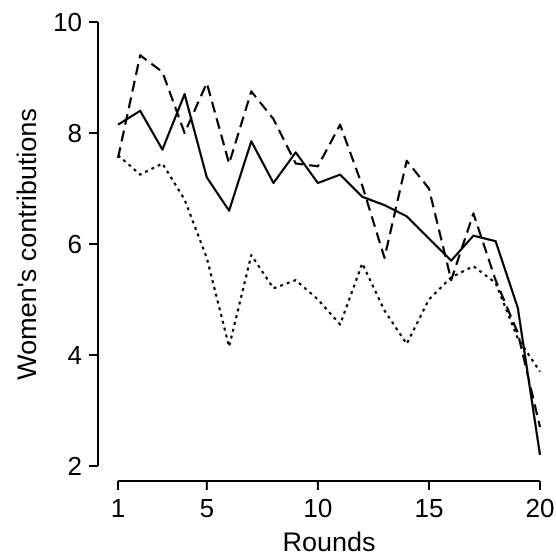 The width and height of the screenshot is (556, 557). What do you see at coordinates (75, 133) in the screenshot?
I see `y-tick-label: 8` at bounding box center [75, 133].